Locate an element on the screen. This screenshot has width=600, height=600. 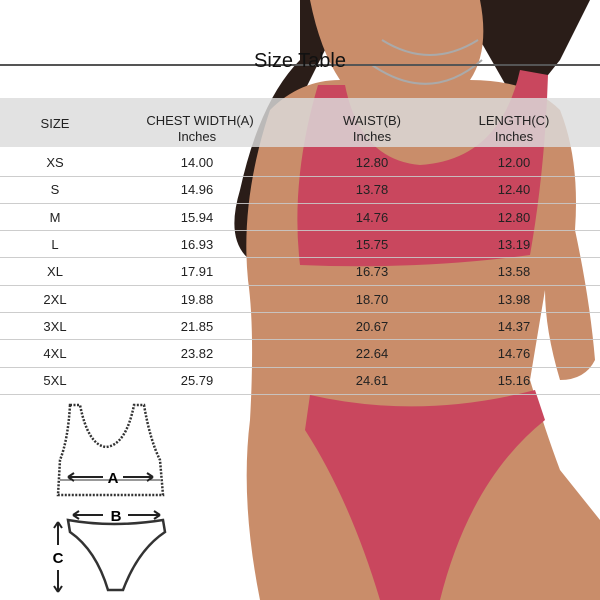
length-cell: 15.16 is located at coordinates (514, 381).